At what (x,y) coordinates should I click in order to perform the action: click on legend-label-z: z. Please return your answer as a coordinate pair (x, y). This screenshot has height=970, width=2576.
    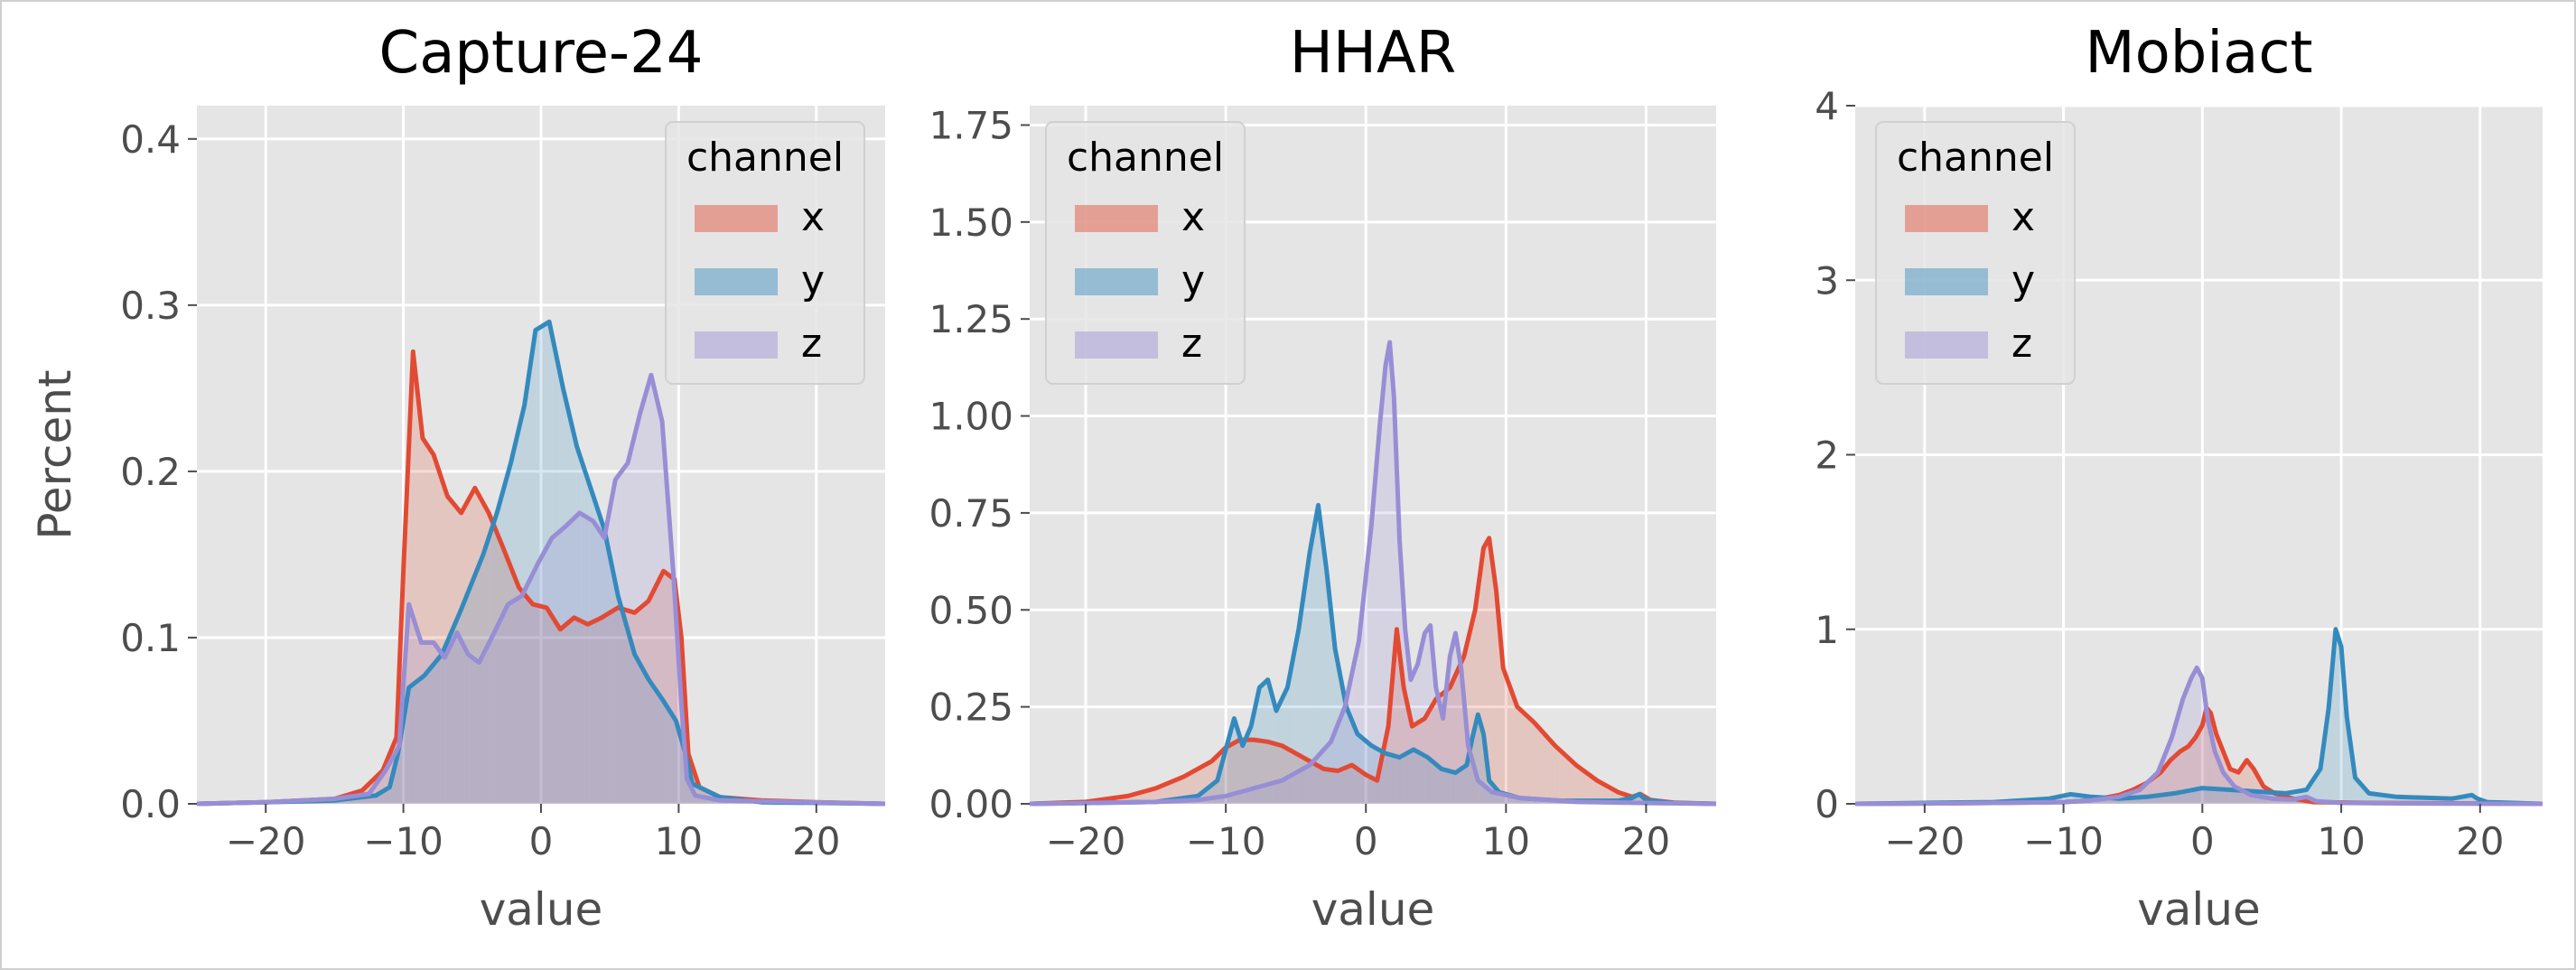
    Looking at the image, I should click on (2021, 344).